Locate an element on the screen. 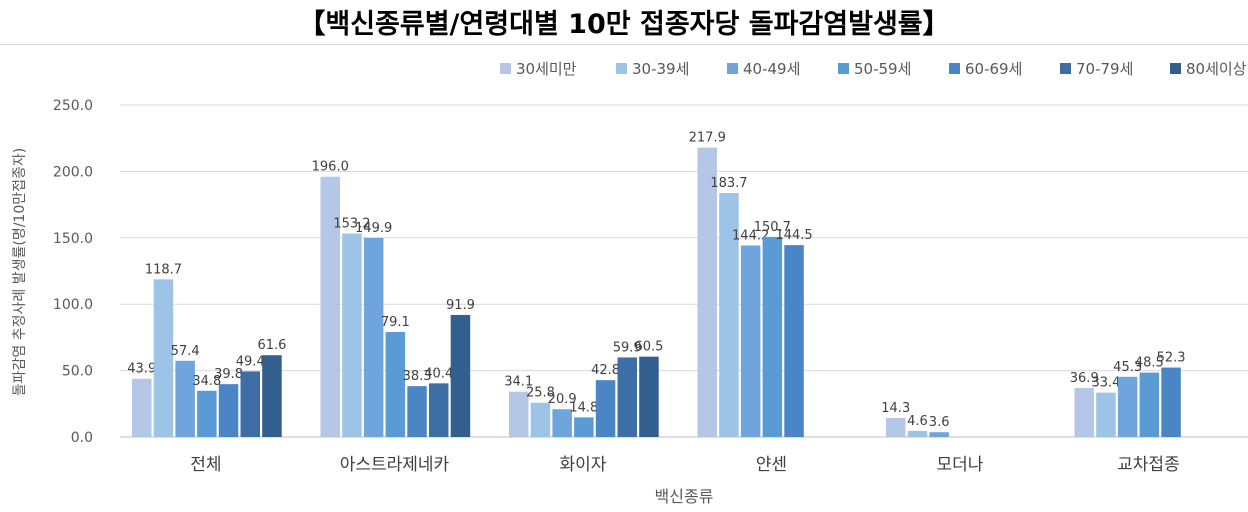  y-tick-label: 100.0 is located at coordinates (73, 305).